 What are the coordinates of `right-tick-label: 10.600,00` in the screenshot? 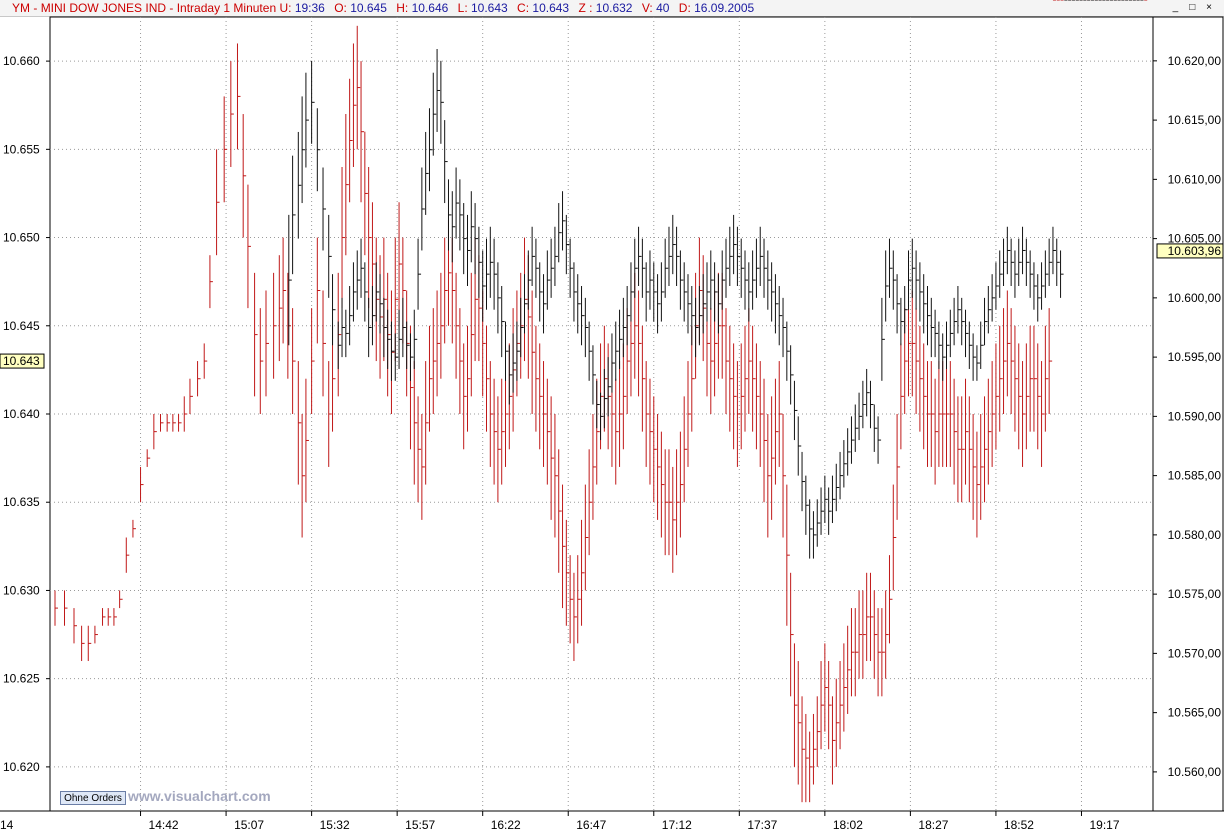 It's located at (1195, 298).